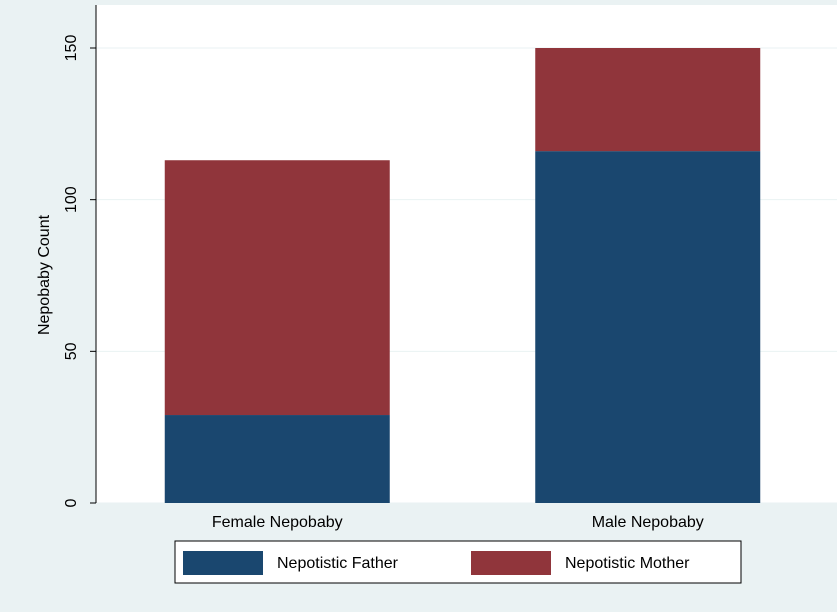 The image size is (837, 612). I want to click on x-tick-label: Female Nepobaby, so click(277, 522).